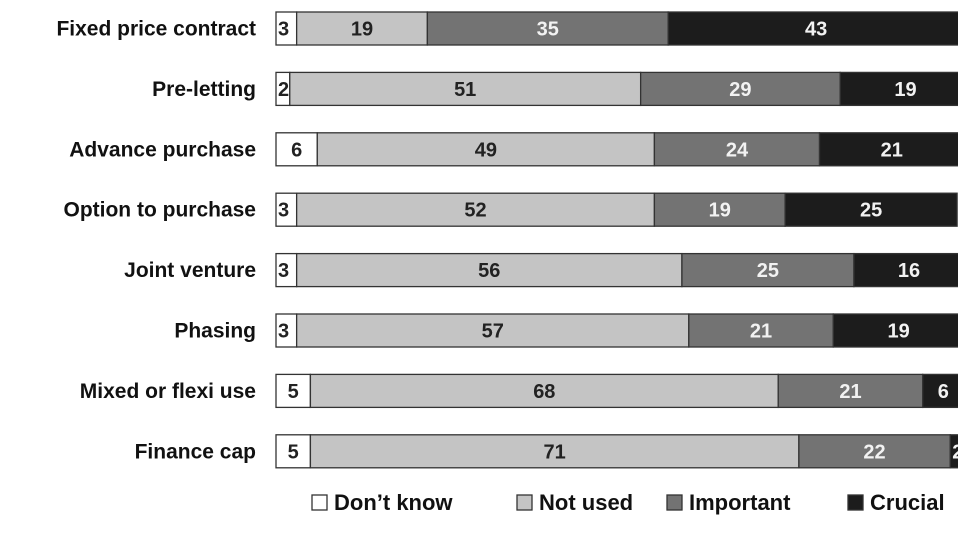  I want to click on data-label-important-option-to-purchase: 19, so click(720, 211).